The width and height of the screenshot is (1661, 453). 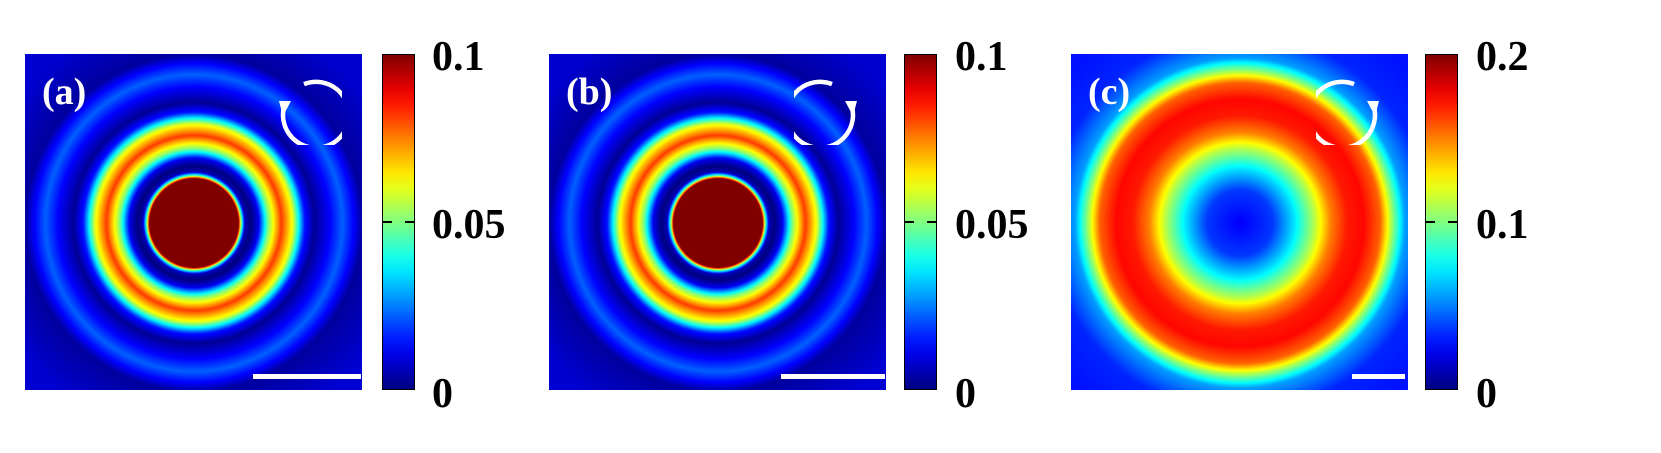 I want to click on colorbar-label-mid-b: 0.05, so click(x=992, y=225).